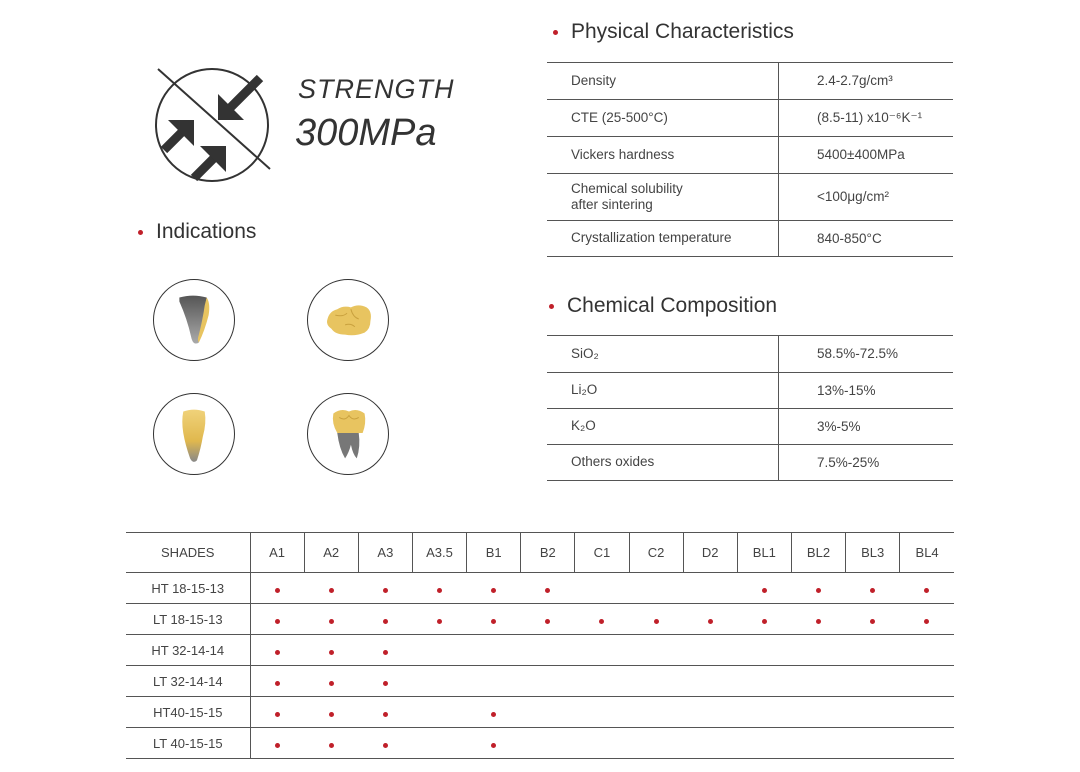 This screenshot has width=1080, height=772. What do you see at coordinates (750, 354) in the screenshot?
I see `table-row: SiO₂ 58.5%-72.5%` at bounding box center [750, 354].